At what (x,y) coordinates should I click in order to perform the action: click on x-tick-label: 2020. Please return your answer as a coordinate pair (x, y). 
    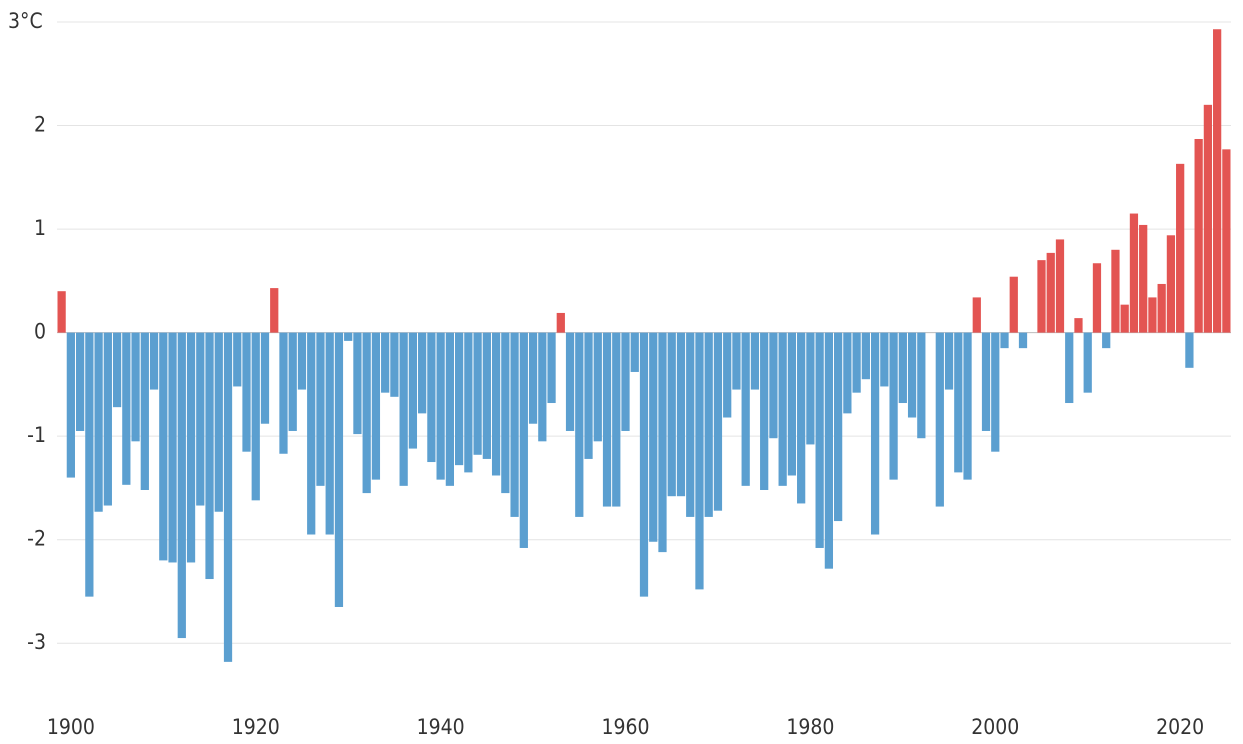
    Looking at the image, I should click on (1180, 727).